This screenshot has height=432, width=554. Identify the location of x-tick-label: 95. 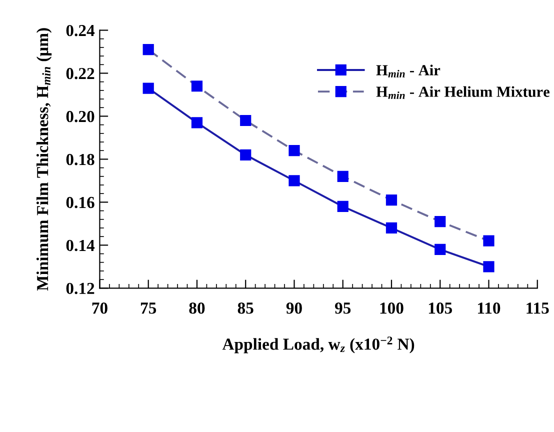
(342, 308).